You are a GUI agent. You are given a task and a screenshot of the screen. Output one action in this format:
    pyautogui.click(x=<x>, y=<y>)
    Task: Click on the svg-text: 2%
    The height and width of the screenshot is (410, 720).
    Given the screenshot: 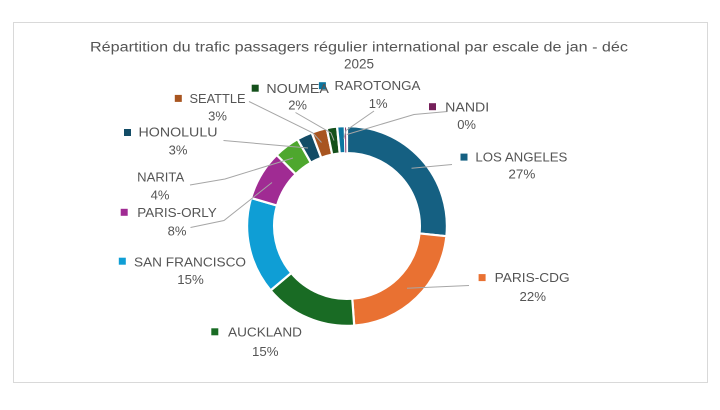 What is the action you would take?
    pyautogui.click(x=297, y=105)
    